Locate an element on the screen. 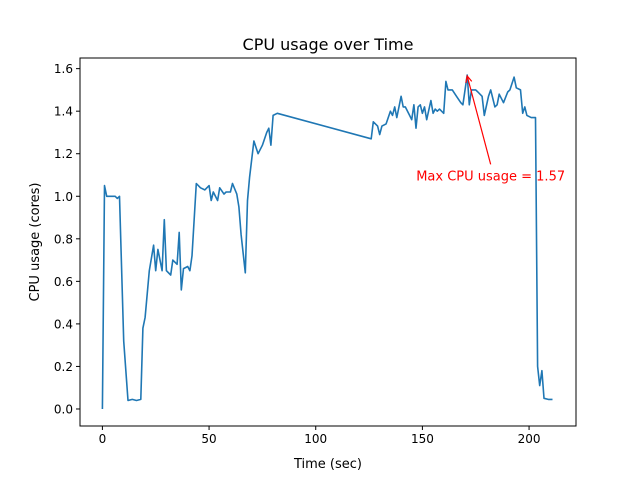  y-tick-label: 0.2 is located at coordinates (63, 367).